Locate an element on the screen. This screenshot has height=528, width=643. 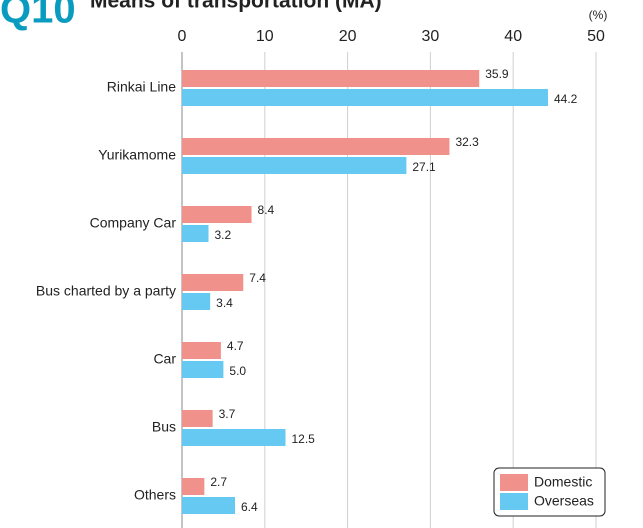
value-label: 12.5 is located at coordinates (304, 439).